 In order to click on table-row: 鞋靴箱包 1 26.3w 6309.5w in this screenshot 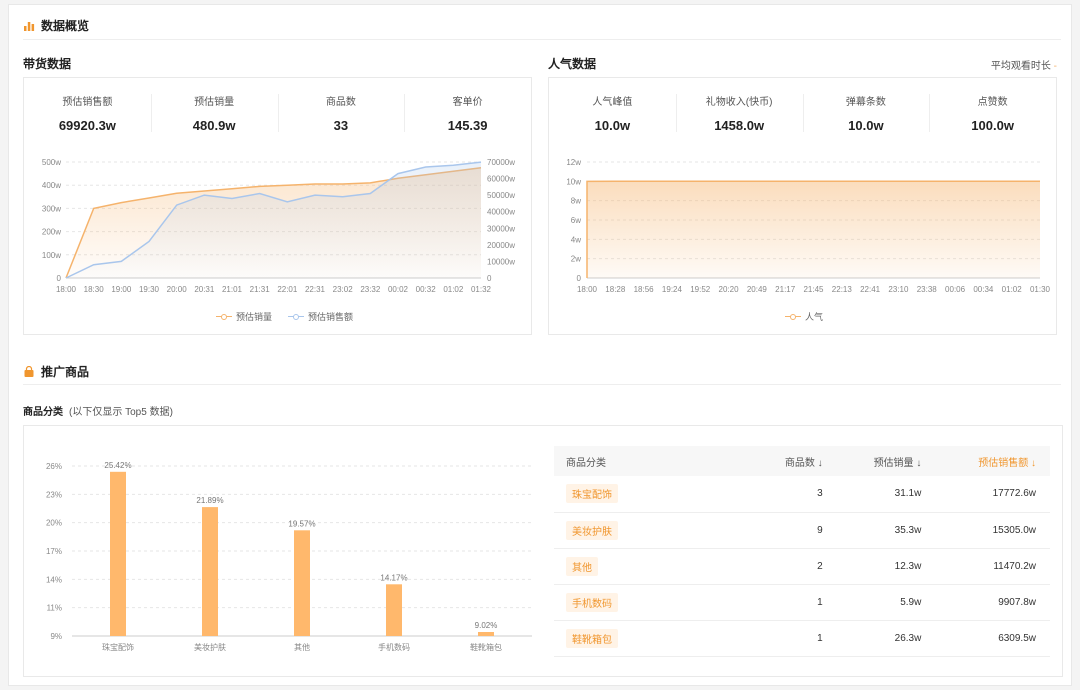, I will do `click(802, 638)`.